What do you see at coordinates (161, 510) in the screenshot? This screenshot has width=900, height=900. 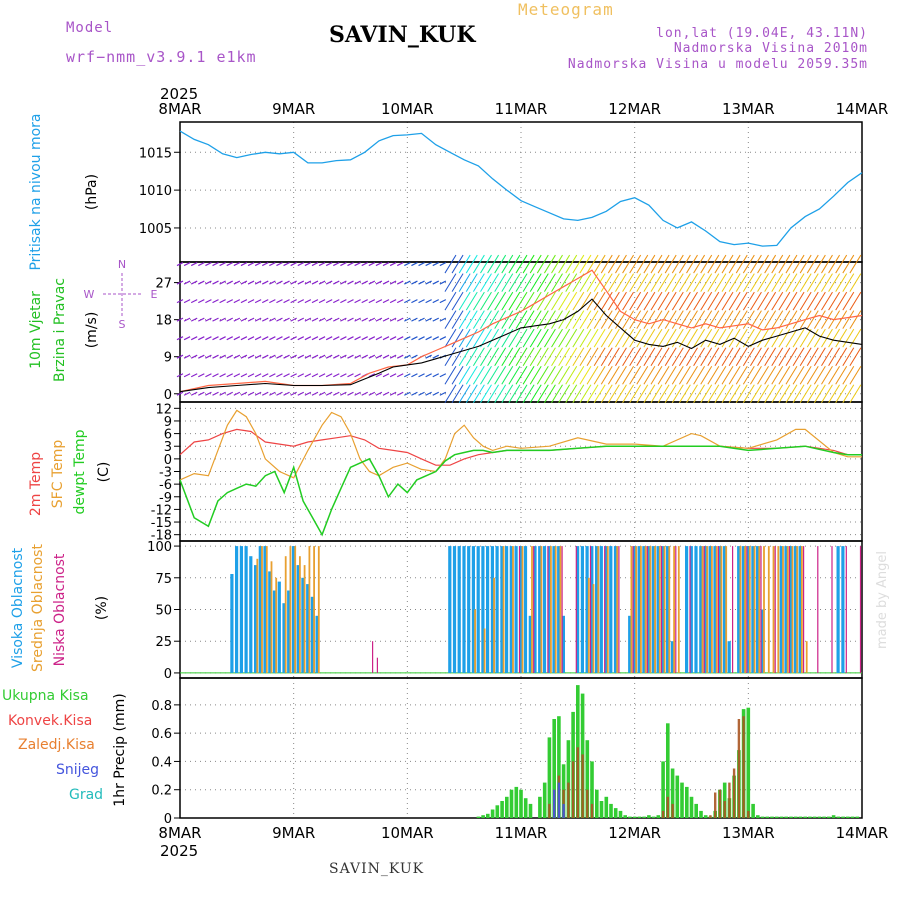 I see `y-tick-label: -12` at bounding box center [161, 510].